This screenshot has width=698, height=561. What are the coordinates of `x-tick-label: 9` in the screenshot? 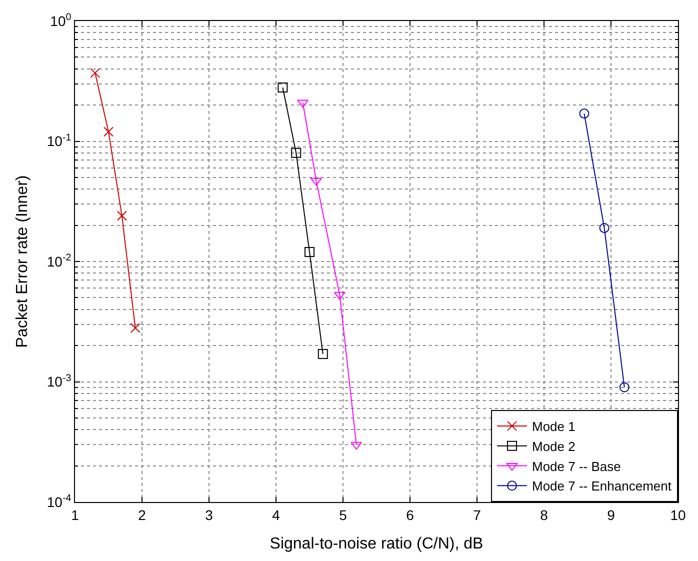 It's located at (611, 514).